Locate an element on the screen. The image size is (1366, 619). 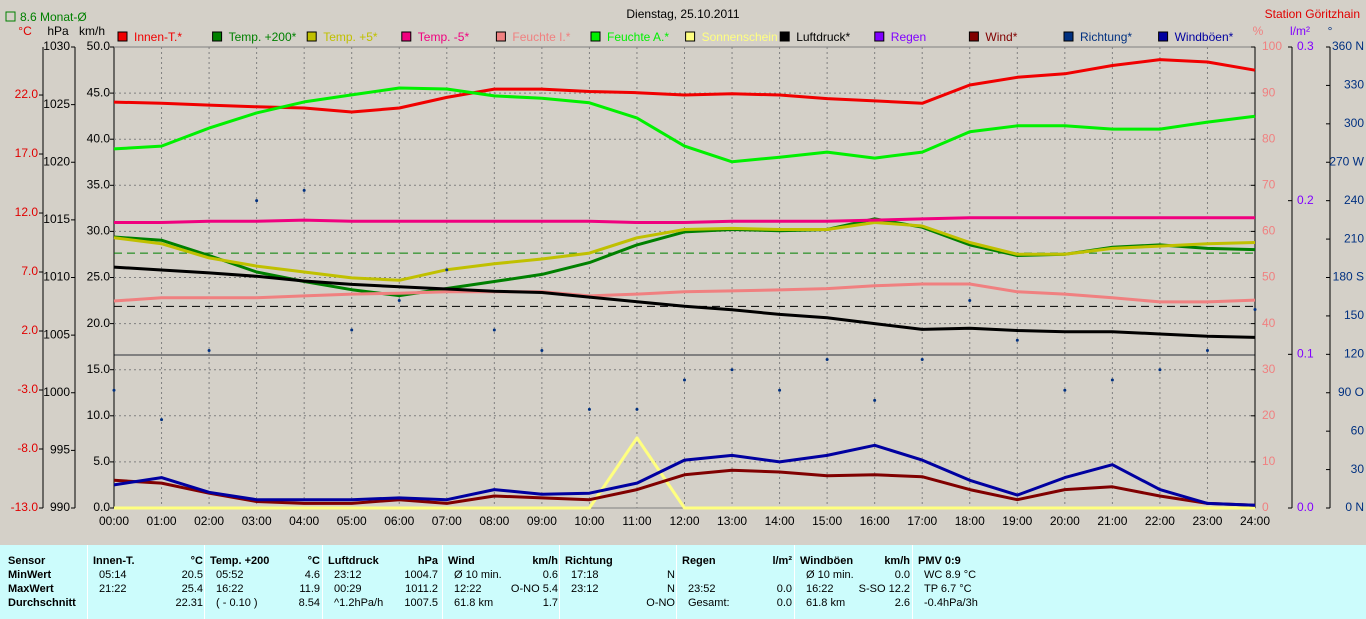
y-tick-label: 40 is located at coordinates (1269, 323).